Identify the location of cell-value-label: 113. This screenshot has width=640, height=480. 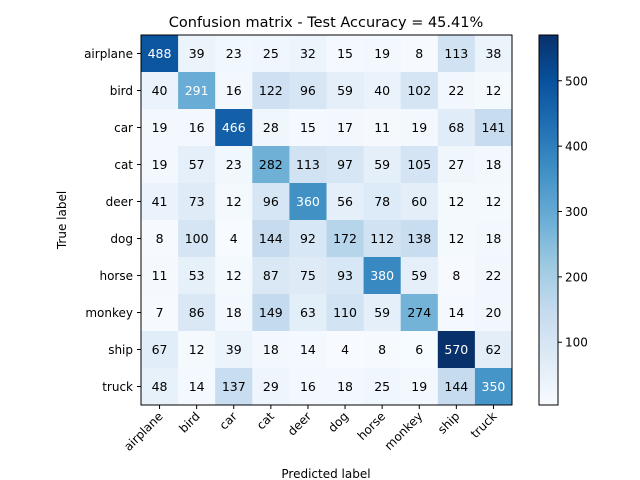
(308, 164).